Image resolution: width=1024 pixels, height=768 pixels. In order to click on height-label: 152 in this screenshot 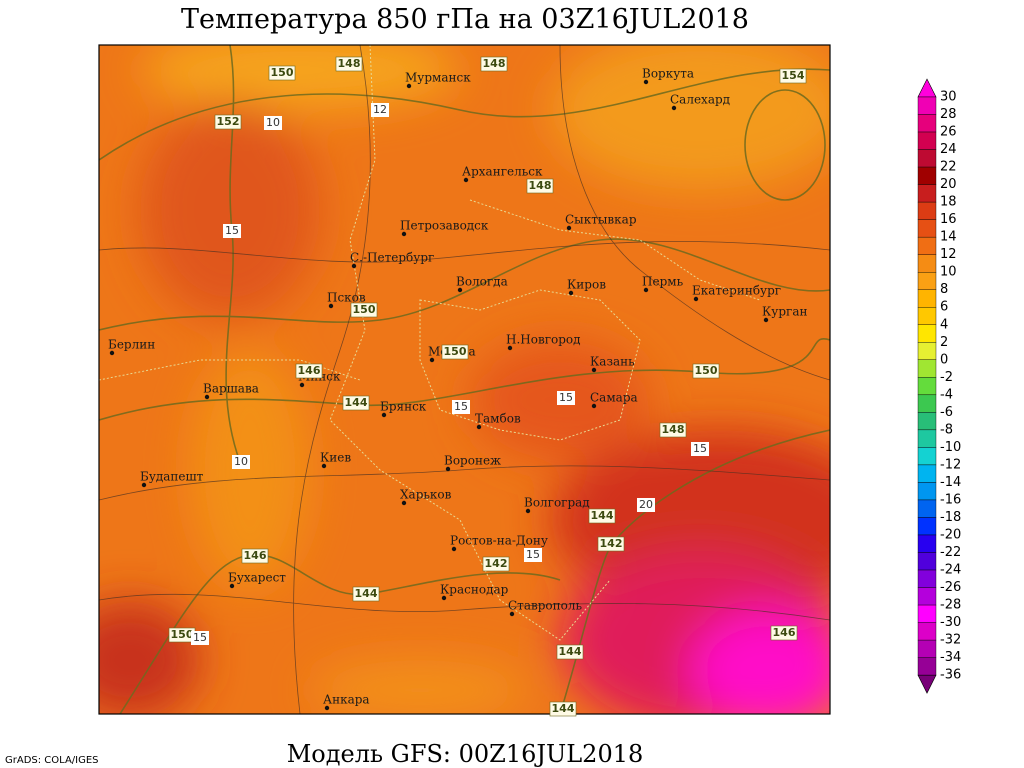, I will do `click(228, 121)`.